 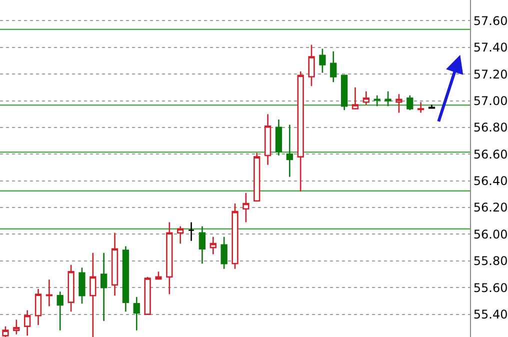 What do you see at coordinates (490, 47) in the screenshot?
I see `y-tick-label: 57.40` at bounding box center [490, 47].